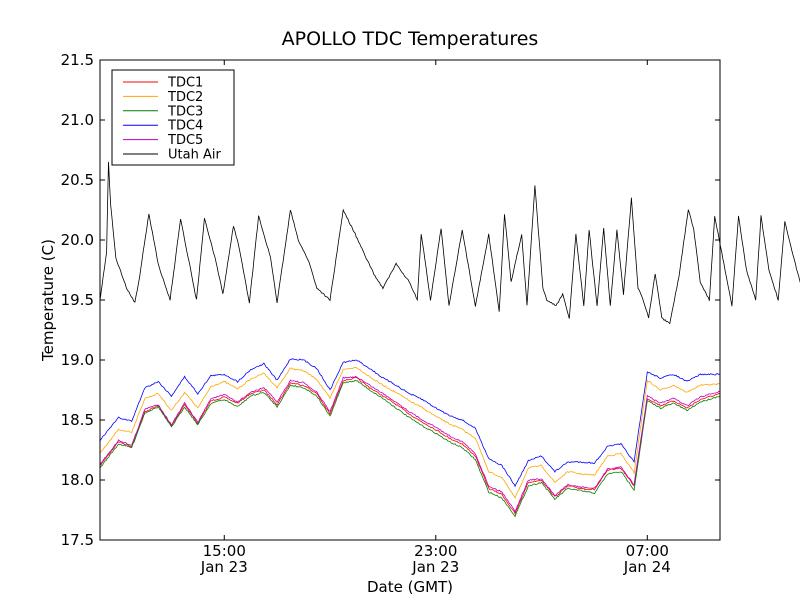 This screenshot has height=600, width=800. Describe the element at coordinates (77, 180) in the screenshot. I see `y-tick-label: 20.5` at that location.